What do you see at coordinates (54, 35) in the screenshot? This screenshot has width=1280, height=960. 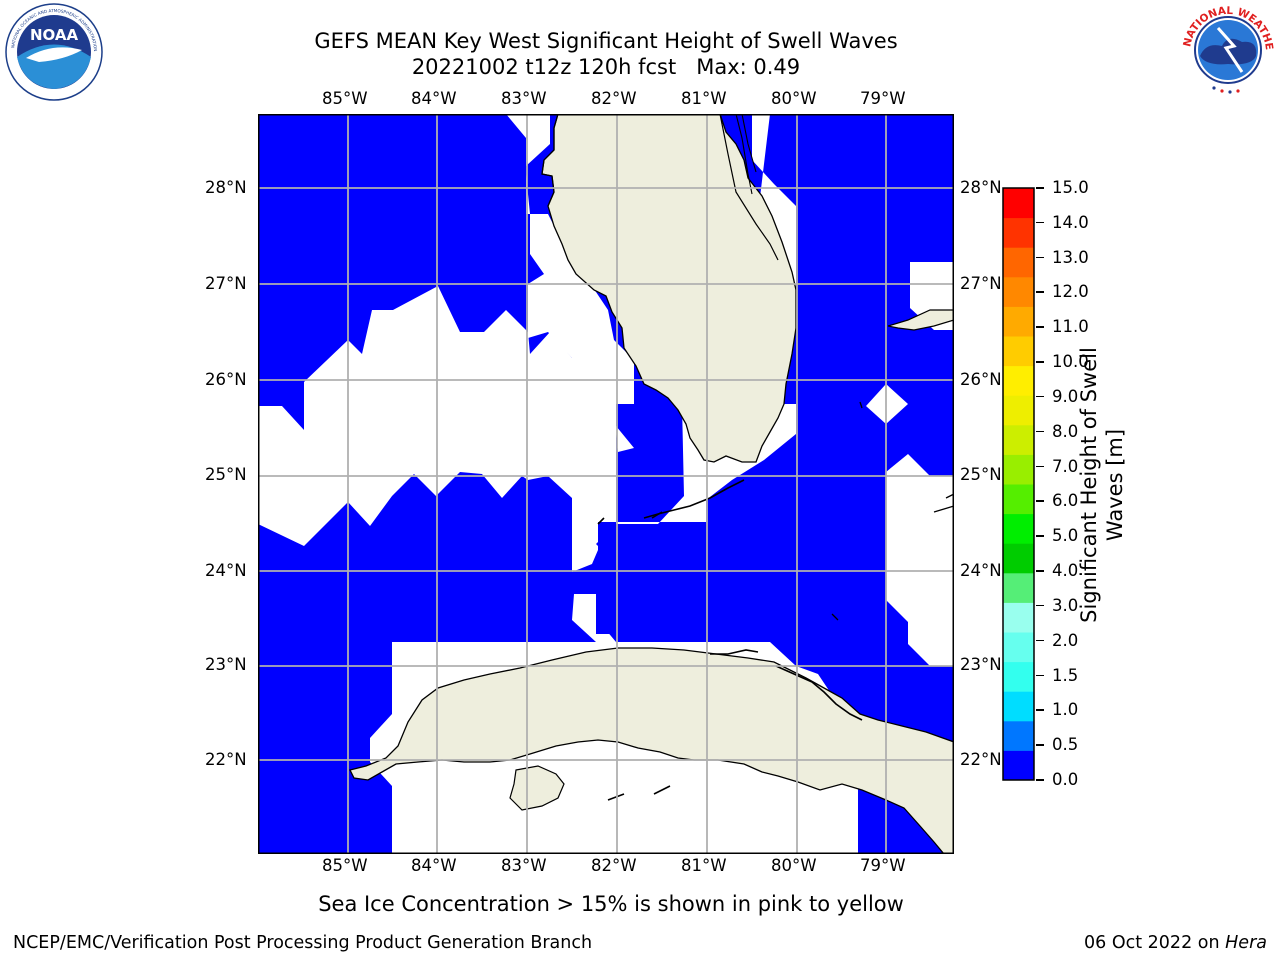 I see `noaa-logo-text: NOAA` at bounding box center [54, 35].